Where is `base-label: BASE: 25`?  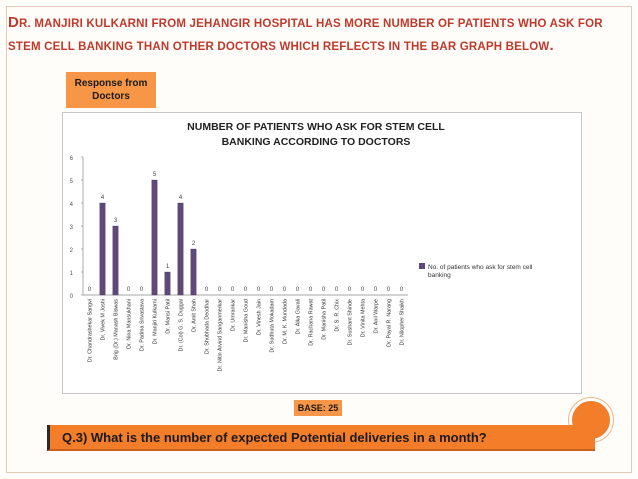
base-label: BASE: 25 is located at coordinates (318, 408).